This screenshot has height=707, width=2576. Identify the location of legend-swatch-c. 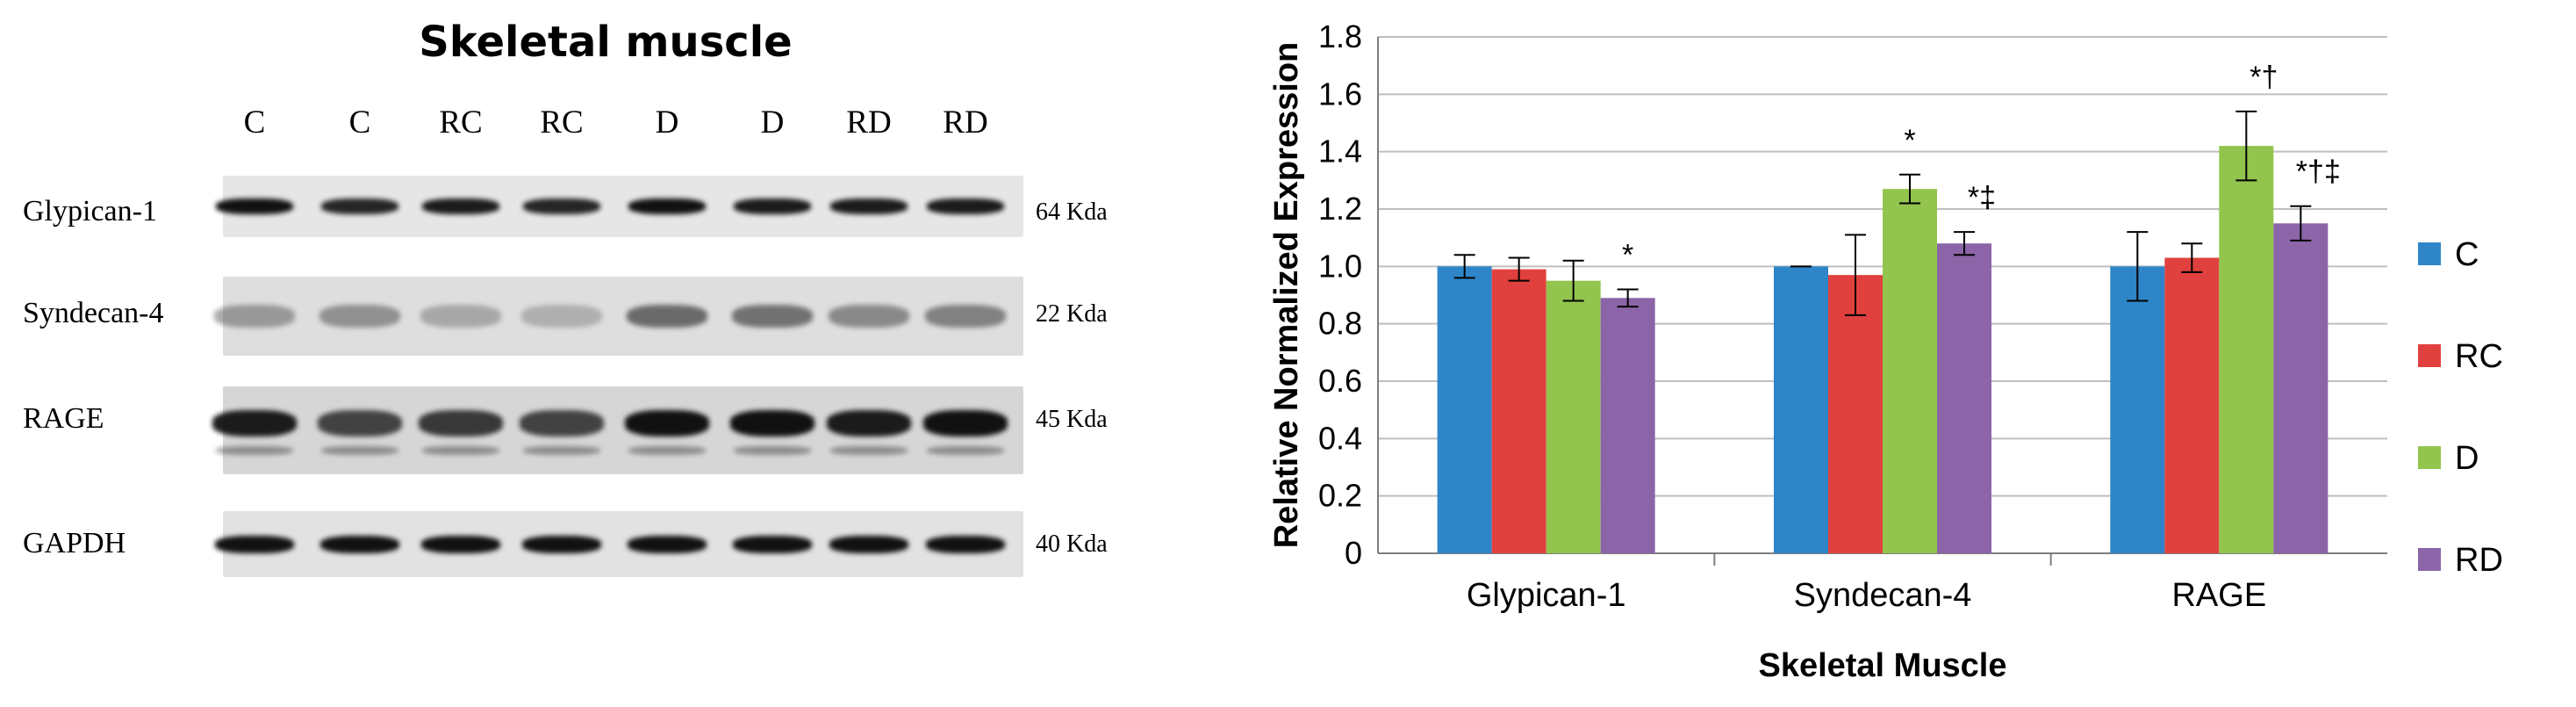
(2429, 253).